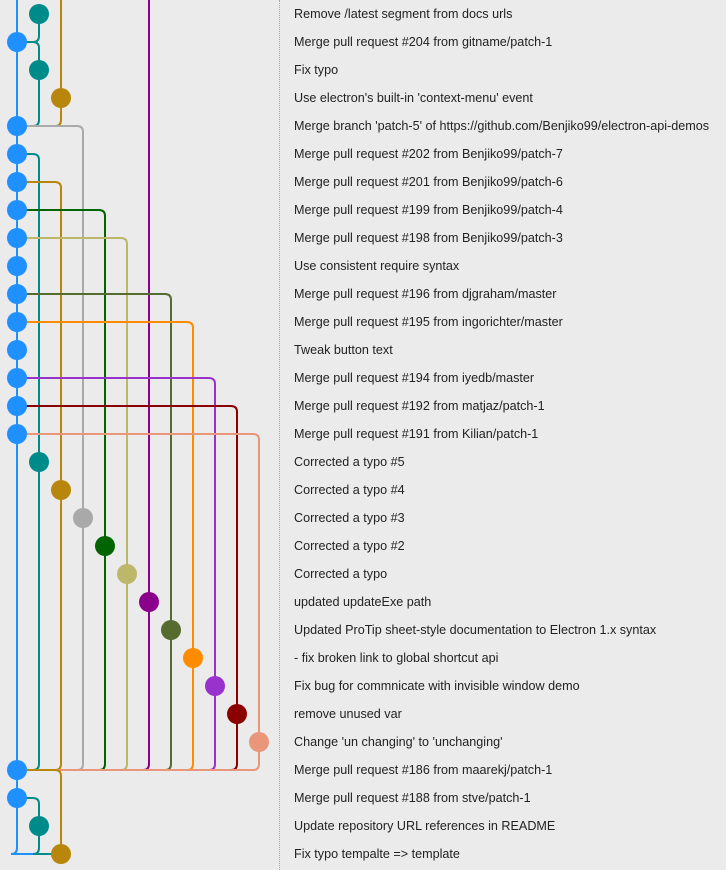  Describe the element at coordinates (403, 14) in the screenshot. I see `commit-row: Remove /latest segment from docs urls` at that location.